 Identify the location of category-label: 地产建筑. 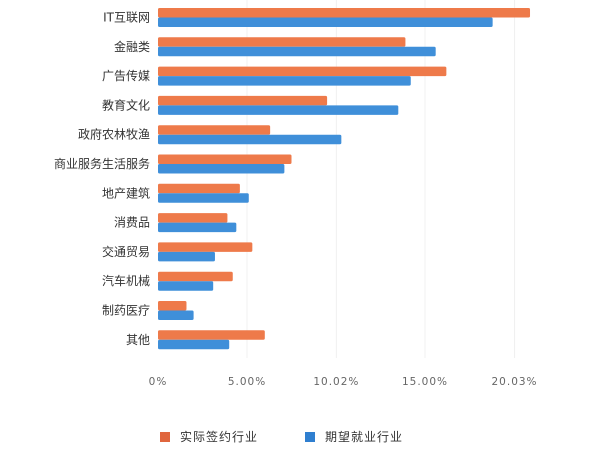
(126, 192).